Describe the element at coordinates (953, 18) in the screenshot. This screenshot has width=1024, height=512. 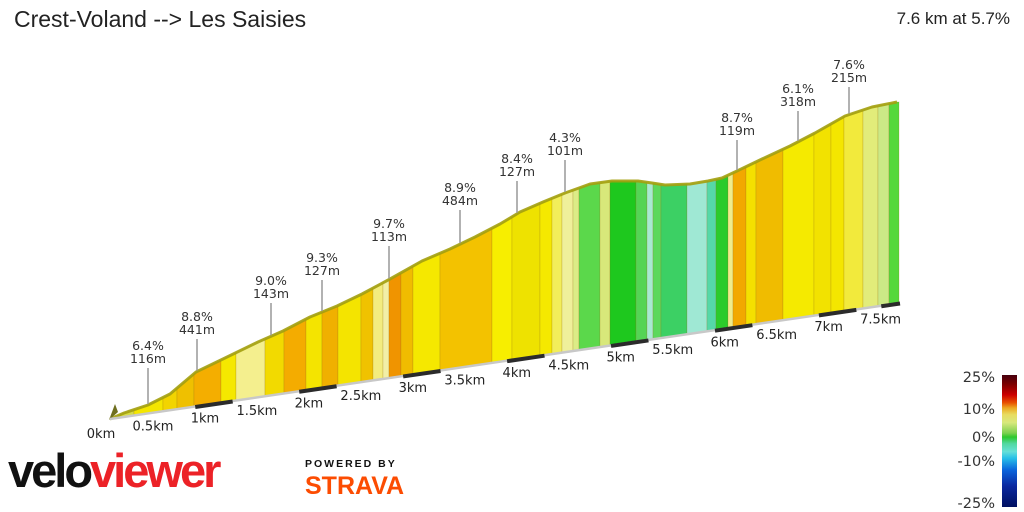
I see `distance-gradient-summary: 7.6 km at 5.7%` at that location.